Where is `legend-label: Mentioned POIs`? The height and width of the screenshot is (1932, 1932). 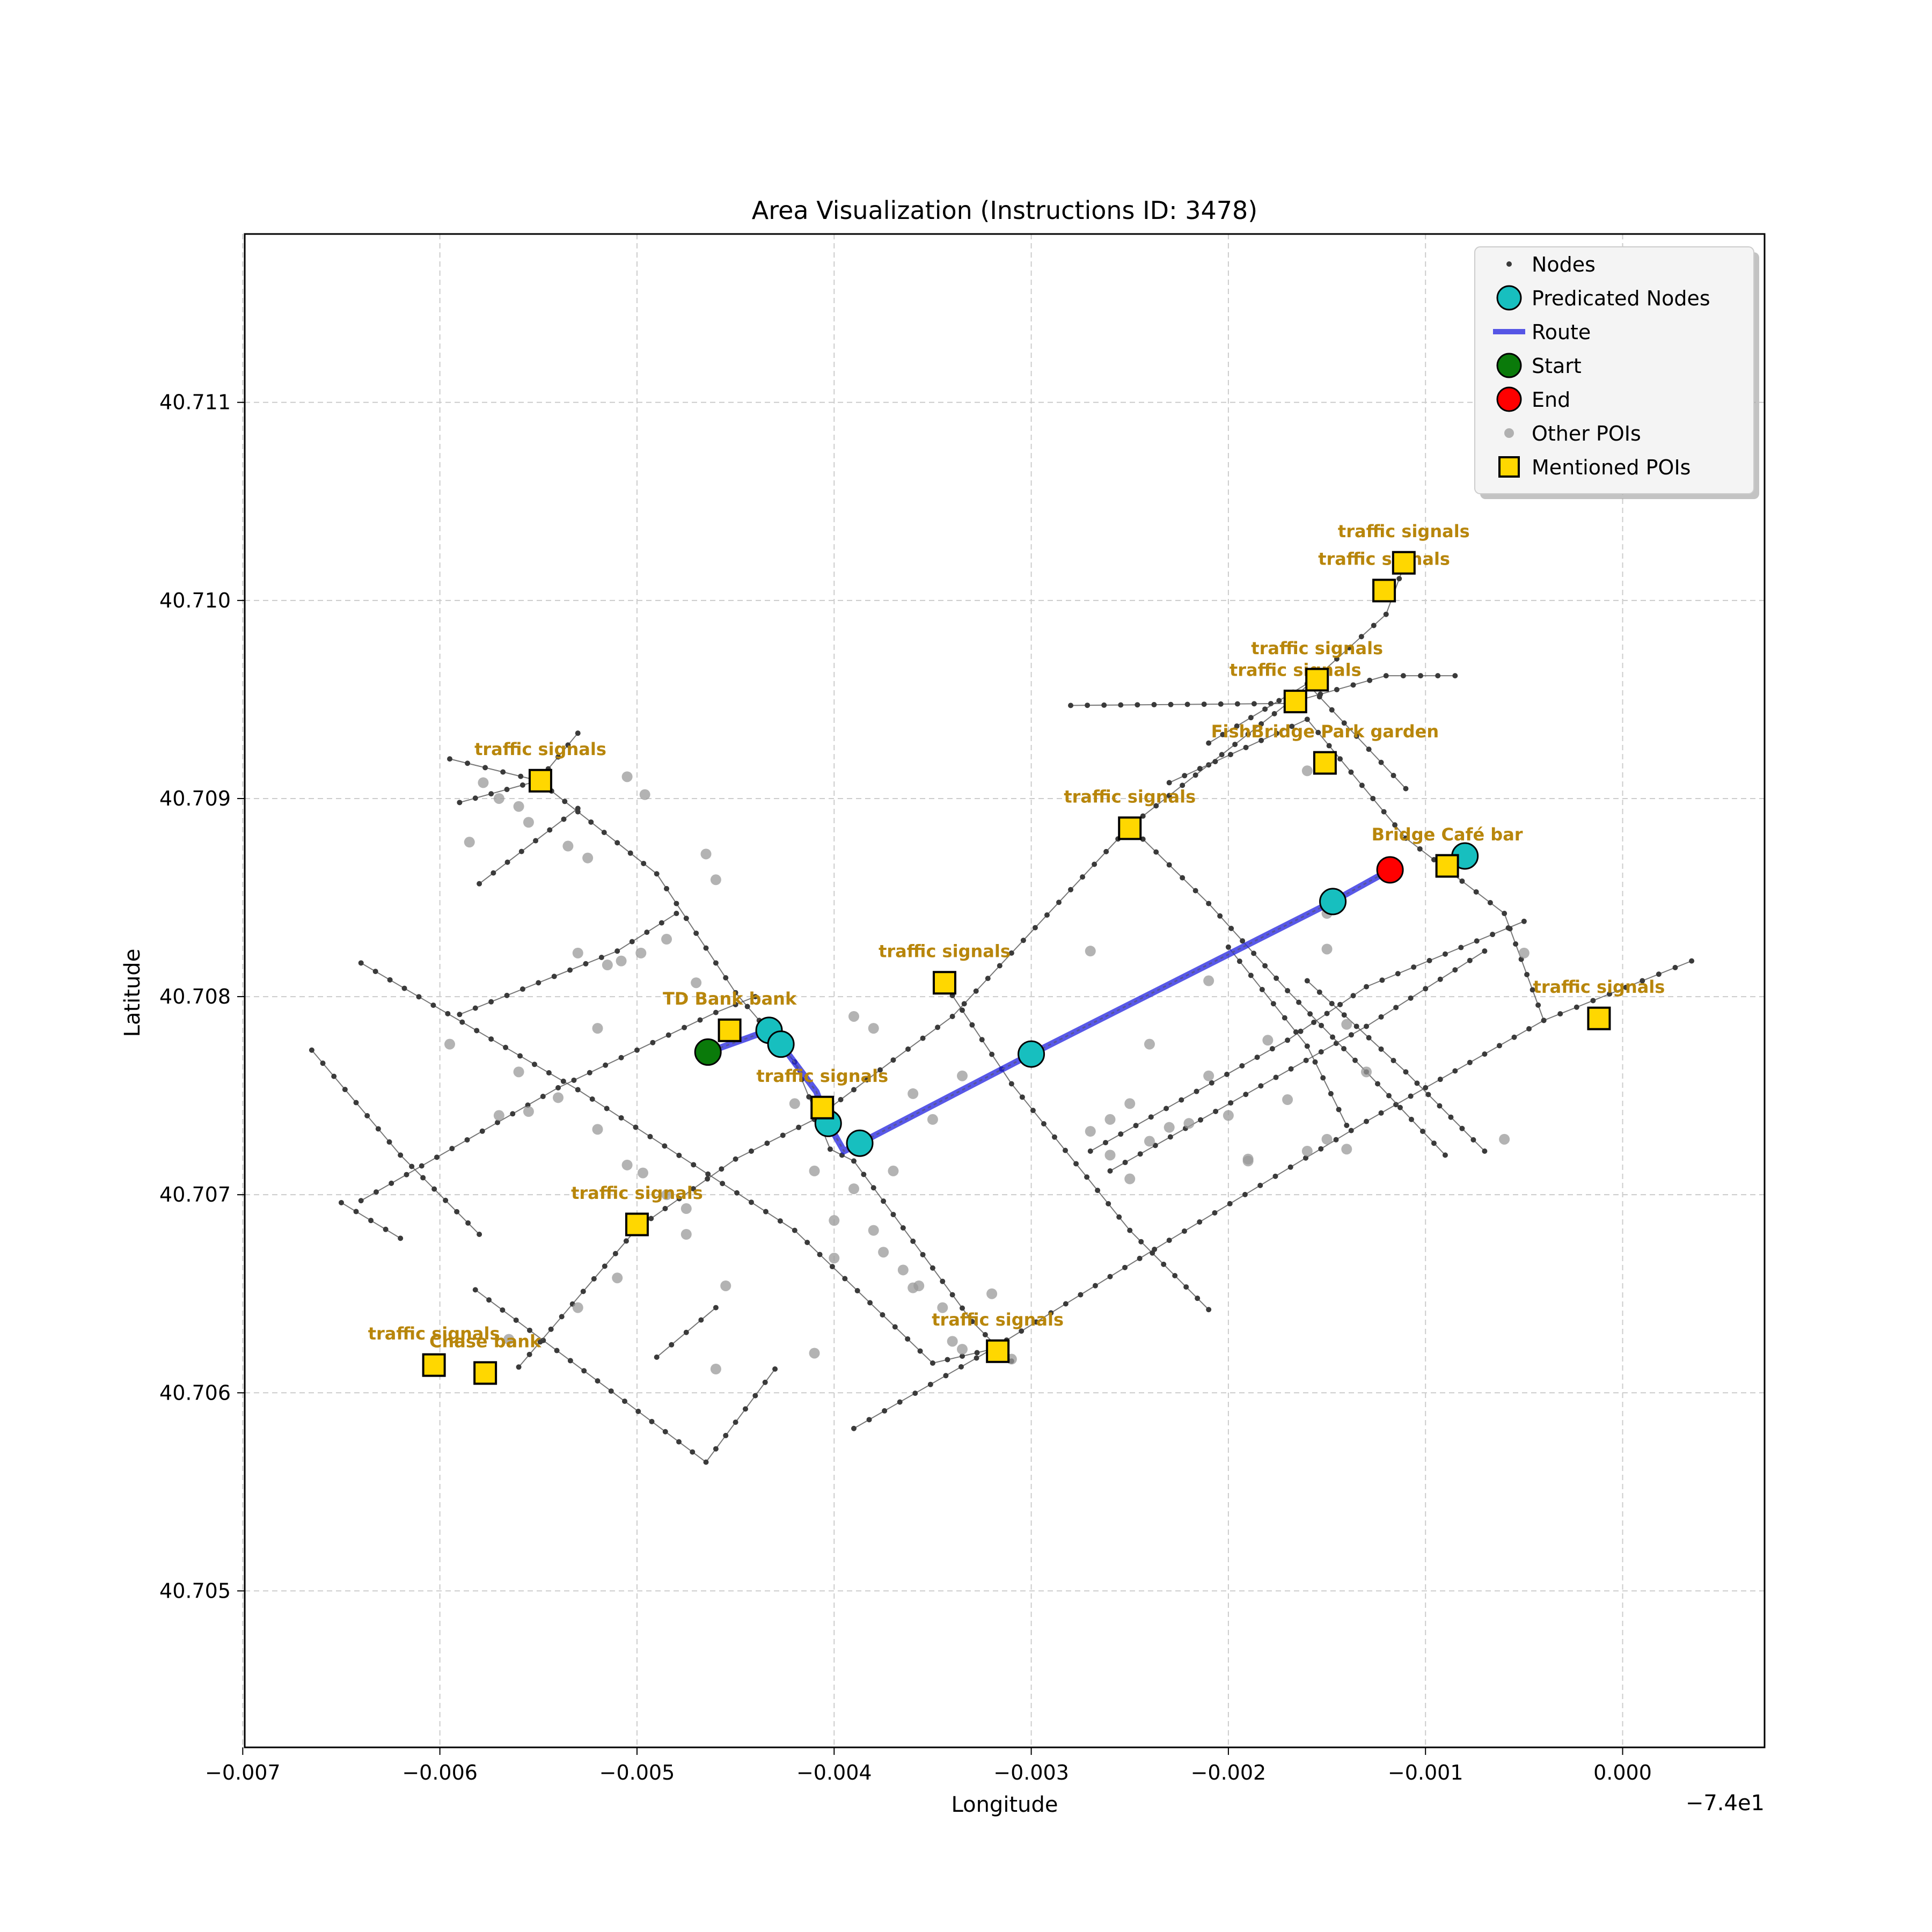
legend-label: Mentioned POIs is located at coordinates (1611, 467).